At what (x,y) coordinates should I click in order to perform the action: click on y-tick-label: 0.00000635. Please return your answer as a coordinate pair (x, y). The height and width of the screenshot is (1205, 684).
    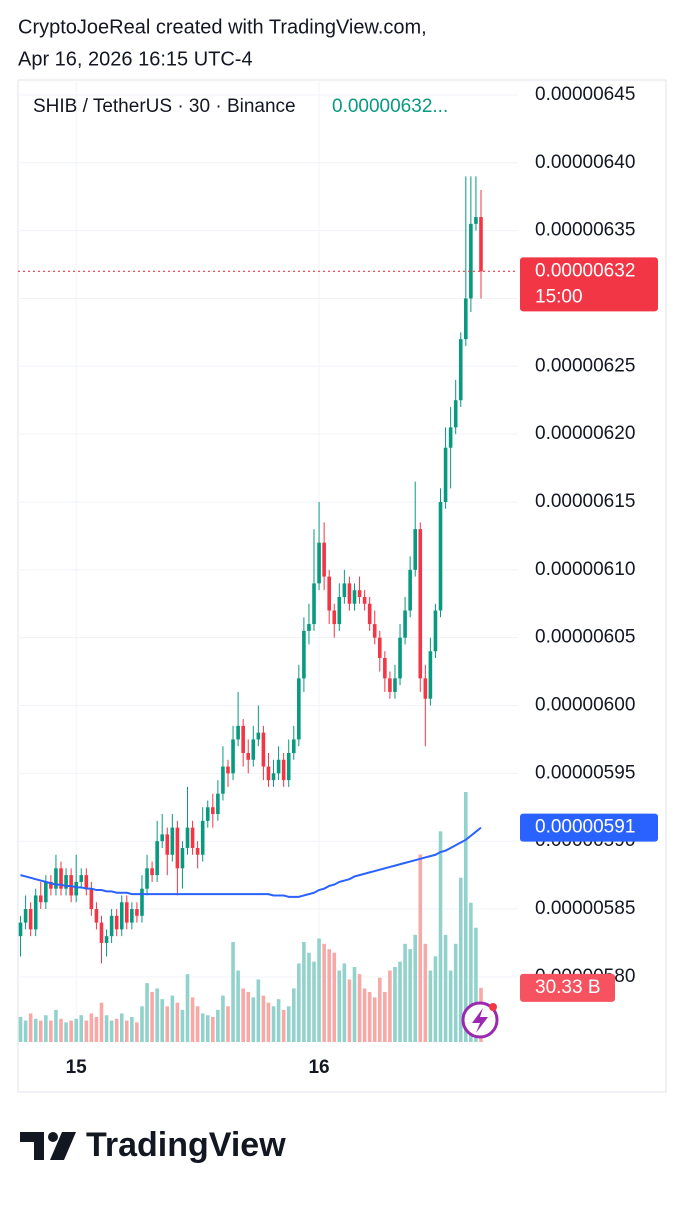
    Looking at the image, I should click on (585, 230).